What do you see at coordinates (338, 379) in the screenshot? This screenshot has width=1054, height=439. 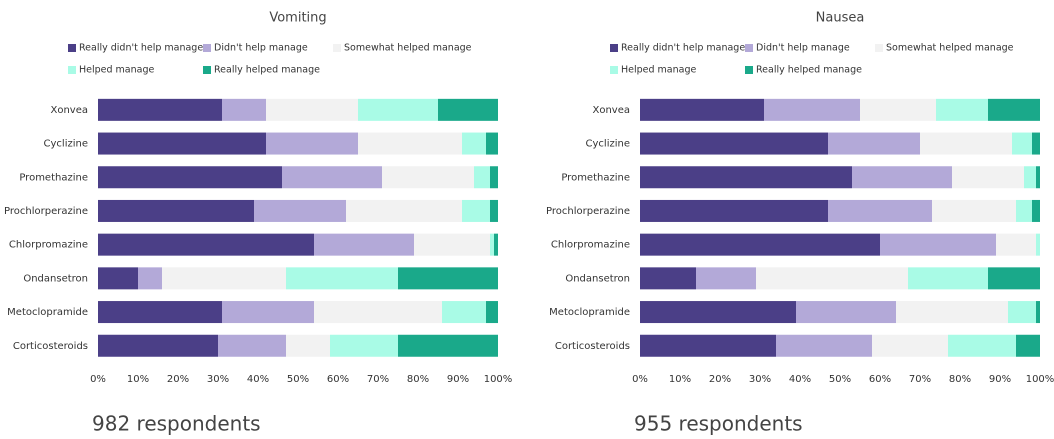 I see `x-tick-label: 60%` at bounding box center [338, 379].